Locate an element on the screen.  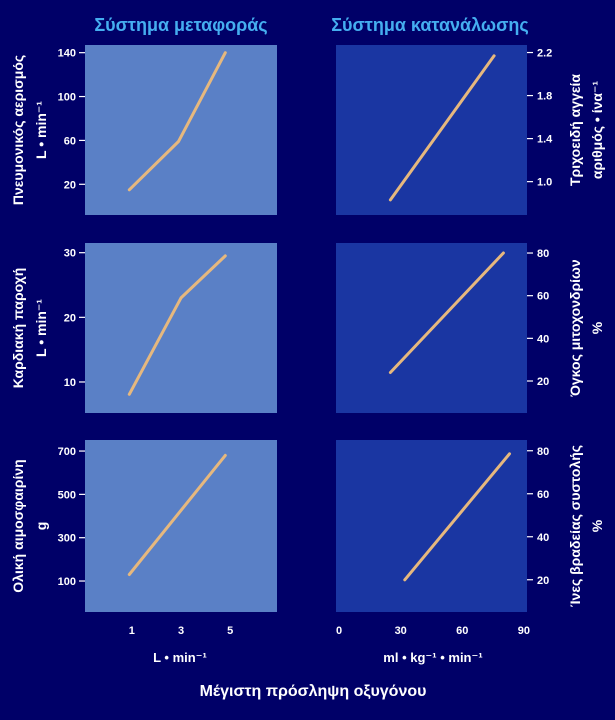
panel-slow-twitch-fibers: 20 40 60 80 Ίνες βραδείας συστολής% is located at coordinates (470, 526).